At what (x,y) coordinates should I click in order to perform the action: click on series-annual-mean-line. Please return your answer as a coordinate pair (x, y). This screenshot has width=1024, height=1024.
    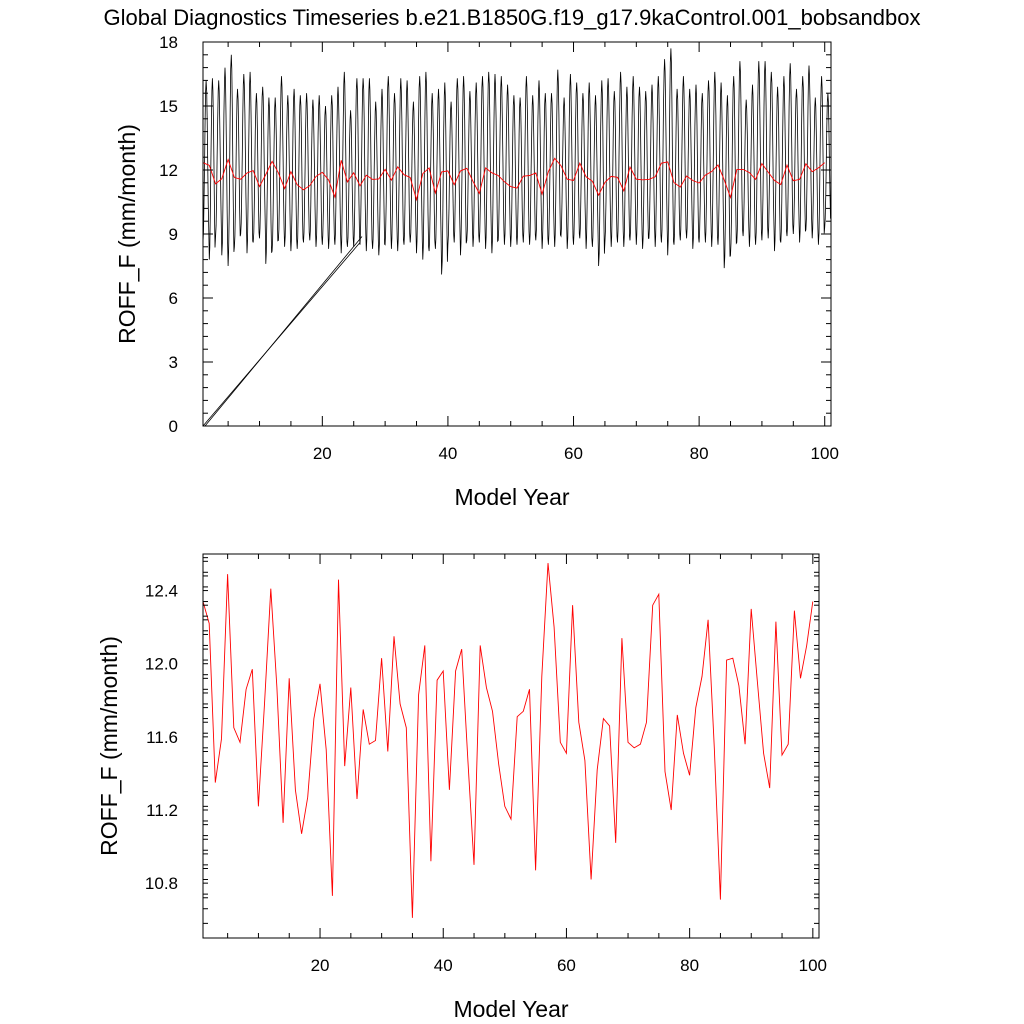
    Looking at the image, I should click on (513, 179).